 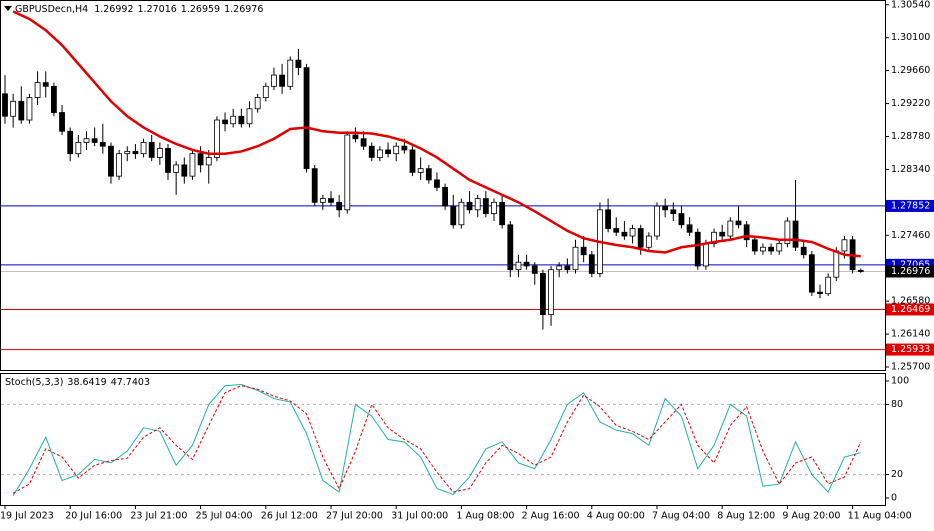 I want to click on y-tick-label: 1.25700, so click(x=910, y=367).